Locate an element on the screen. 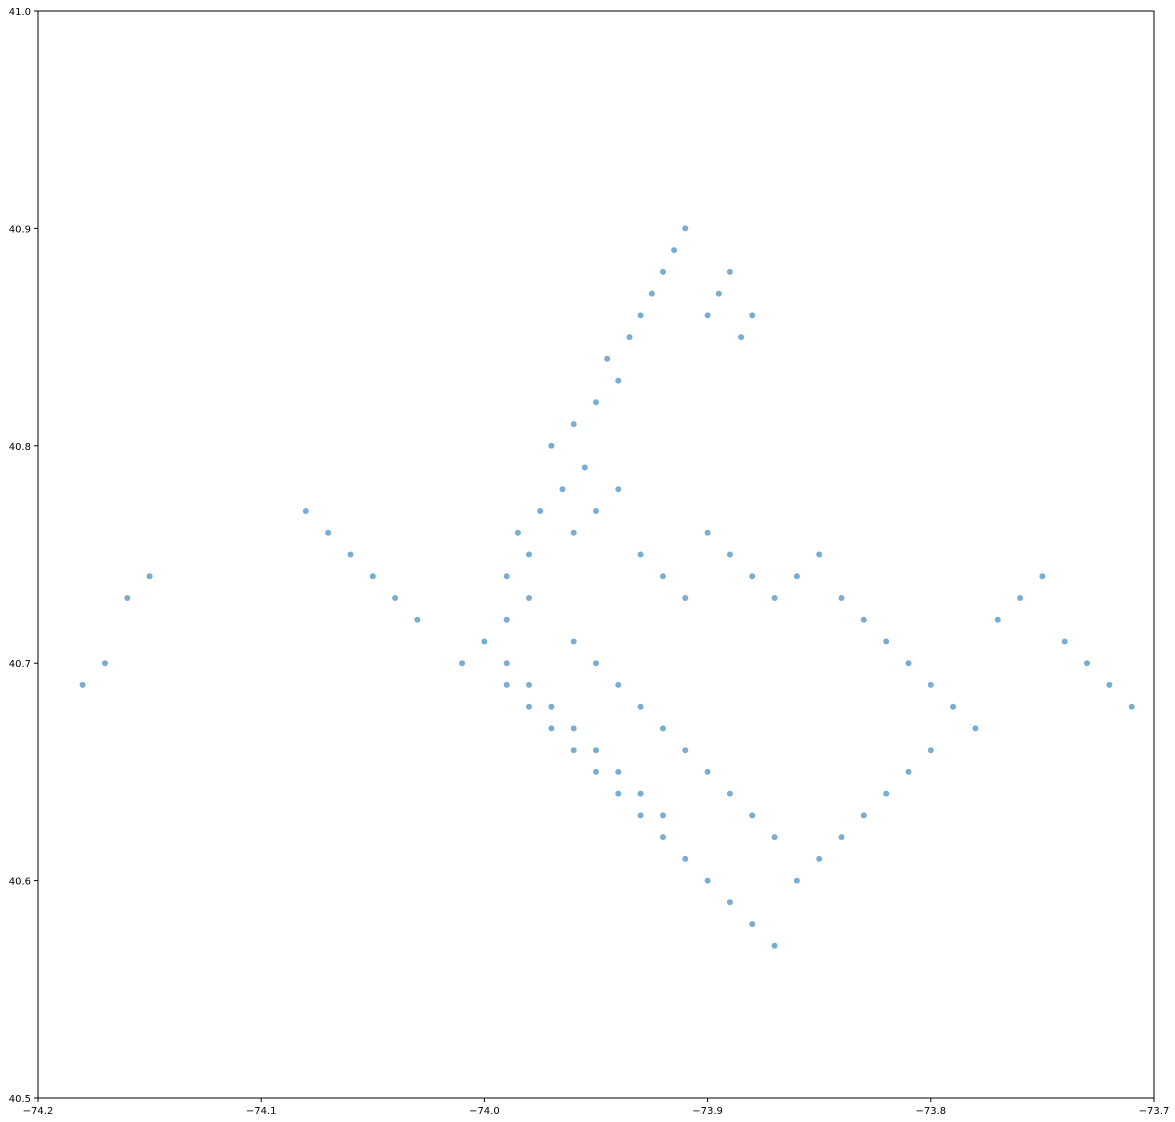 Image resolution: width=1175 pixels, height=1122 pixels. y-axis: 40.5 40.6 40.7 40.8 40.9 41.0 is located at coordinates (23, 556).